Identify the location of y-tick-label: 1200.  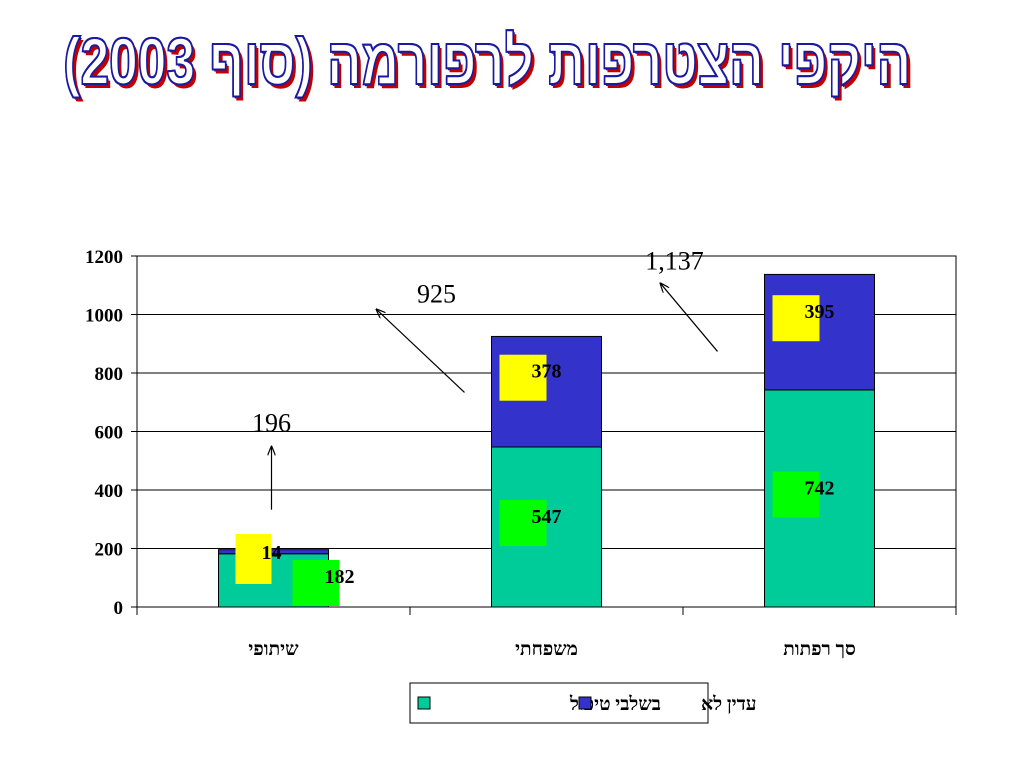
(104, 257).